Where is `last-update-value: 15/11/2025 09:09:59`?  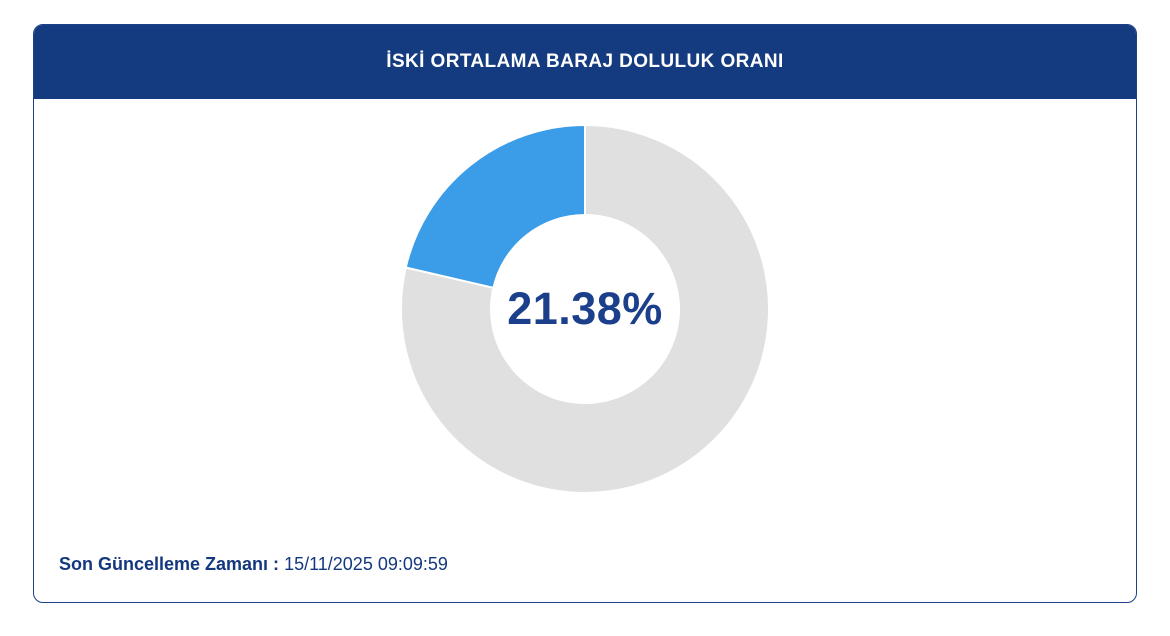 last-update-value: 15/11/2025 09:09:59 is located at coordinates (366, 564).